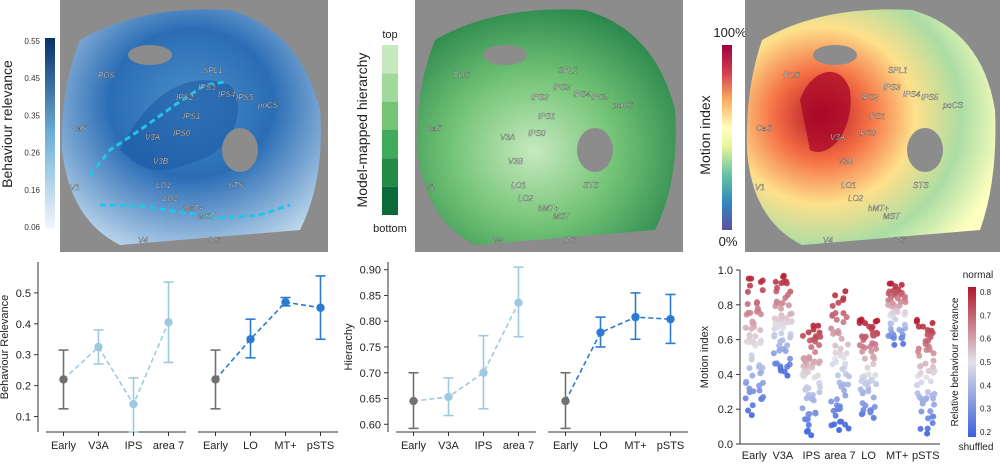  What do you see at coordinates (214, 240) in the screenshot?
I see `roi-label: ITS` at bounding box center [214, 240].